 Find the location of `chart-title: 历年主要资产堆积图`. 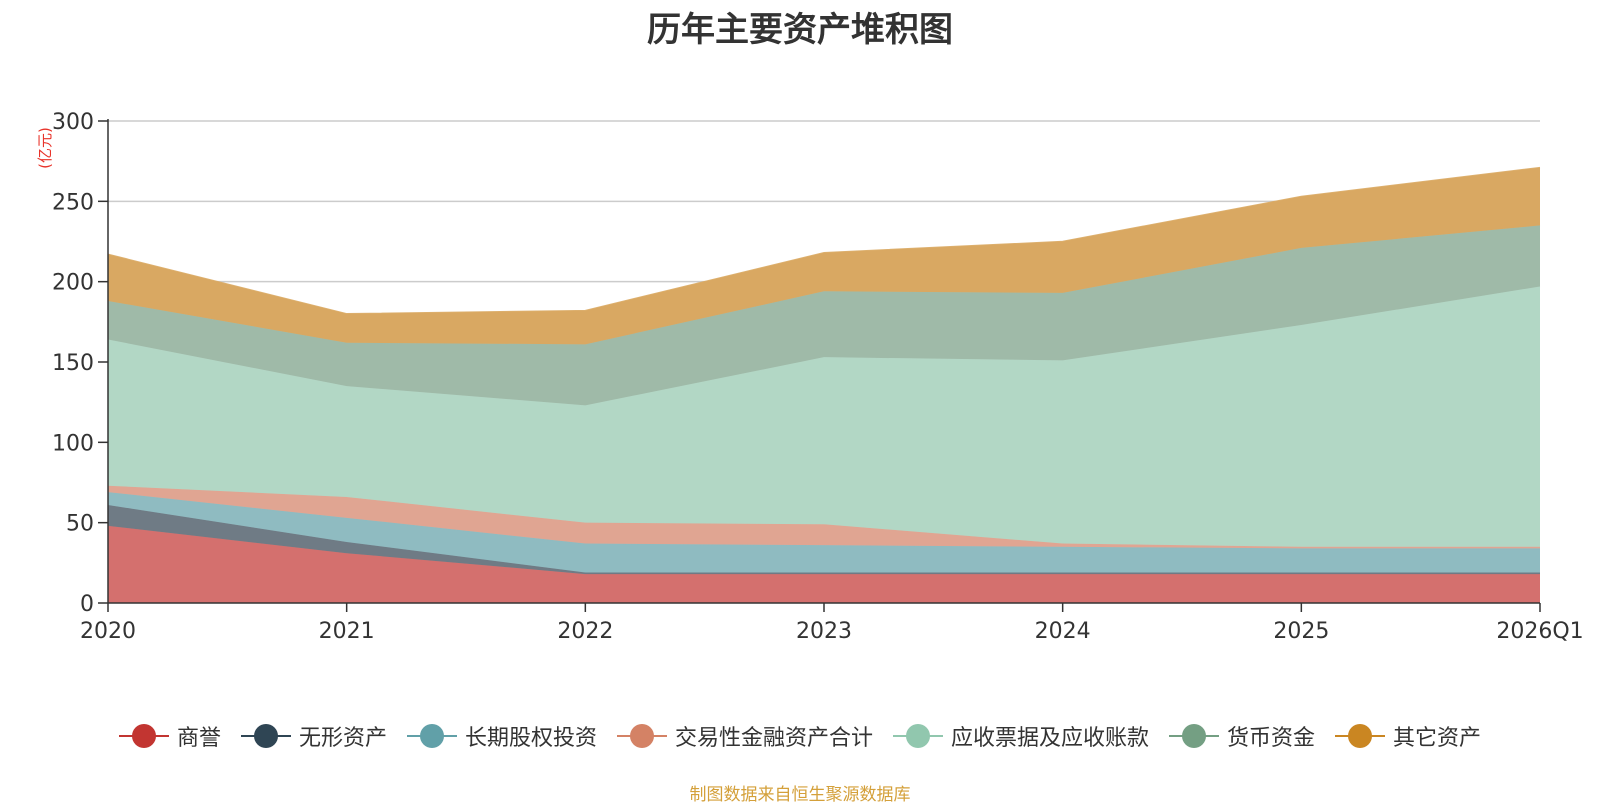

chart-title: 历年主要资产堆积图 is located at coordinates (800, 30).